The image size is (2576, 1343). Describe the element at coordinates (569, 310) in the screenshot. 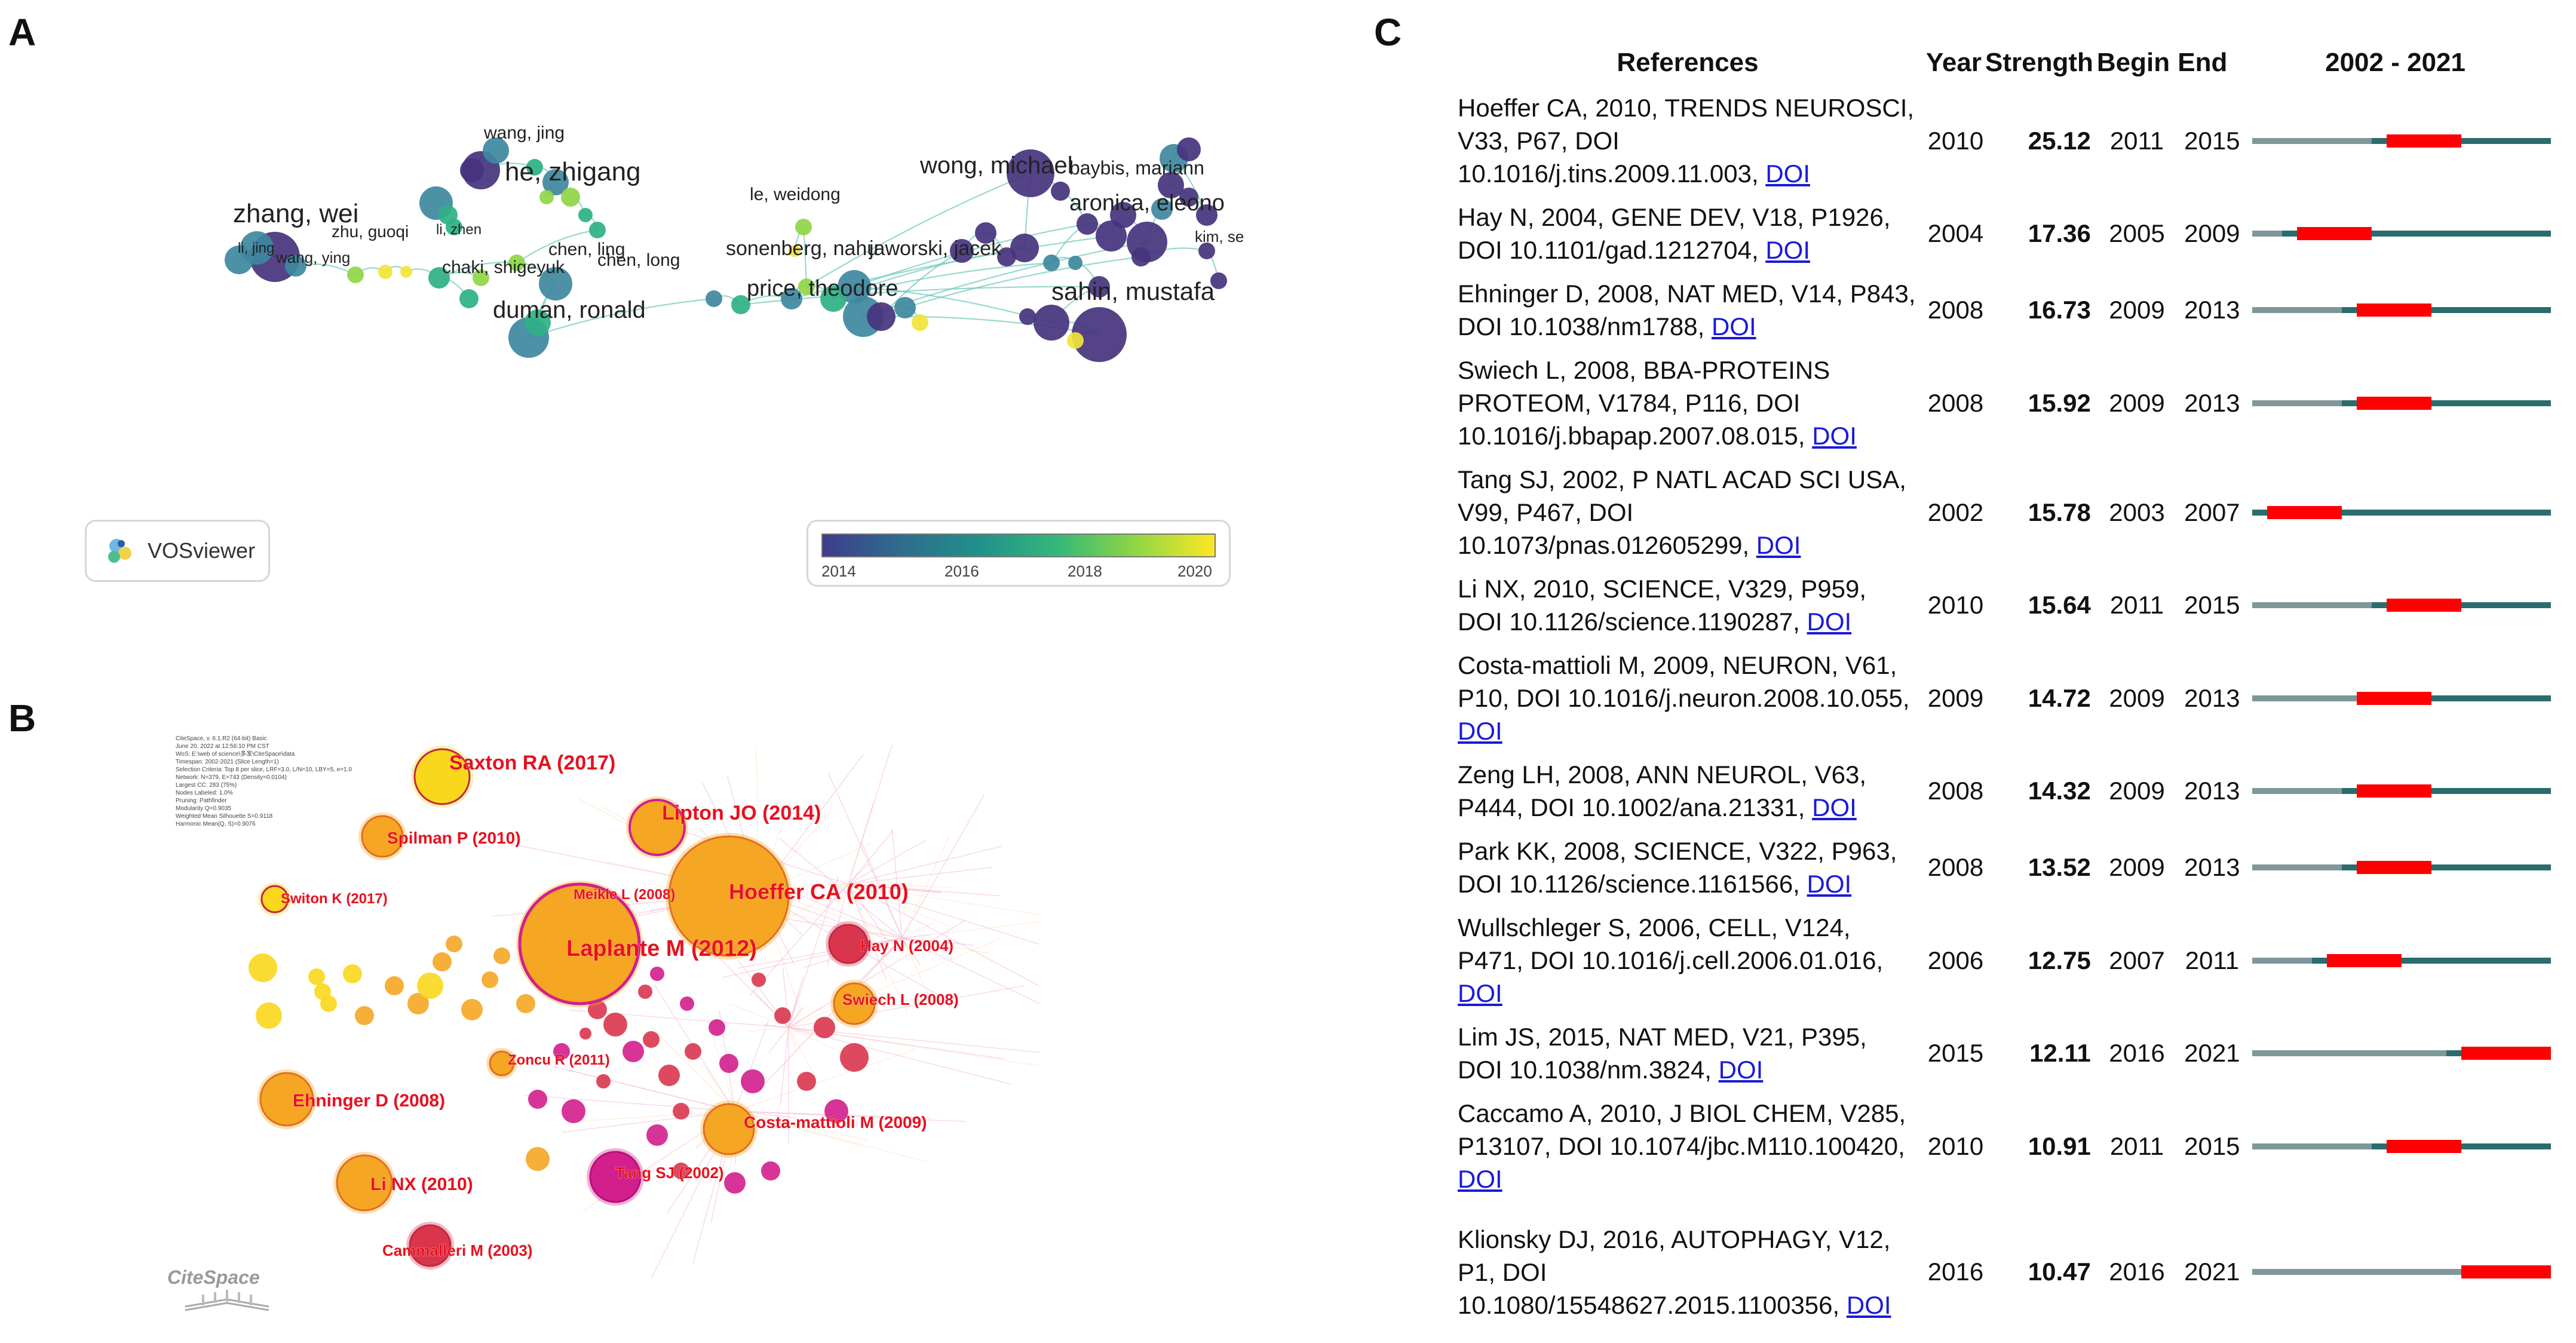

I see `author-label: duman, ronald` at that location.